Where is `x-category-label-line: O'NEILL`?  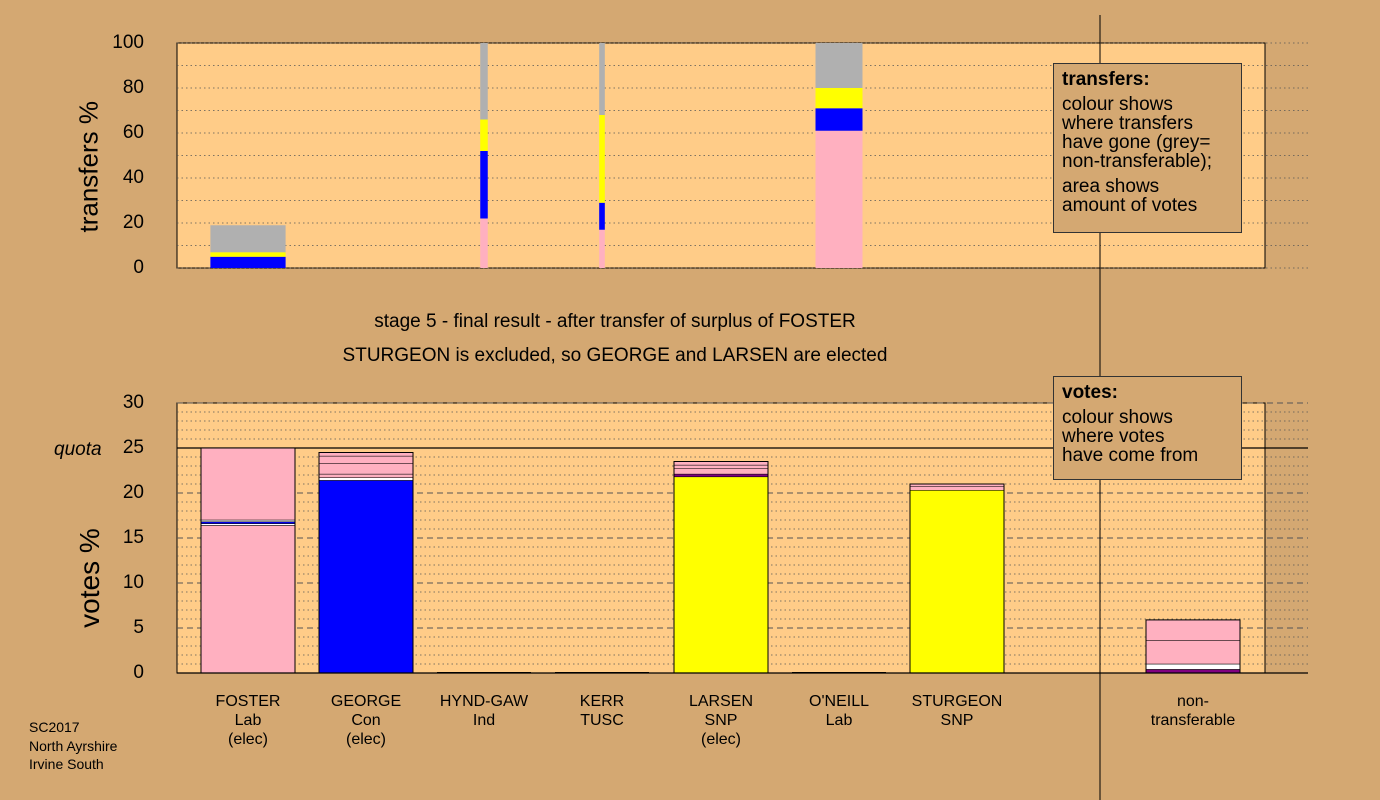 x-category-label-line: O'NEILL is located at coordinates (839, 701).